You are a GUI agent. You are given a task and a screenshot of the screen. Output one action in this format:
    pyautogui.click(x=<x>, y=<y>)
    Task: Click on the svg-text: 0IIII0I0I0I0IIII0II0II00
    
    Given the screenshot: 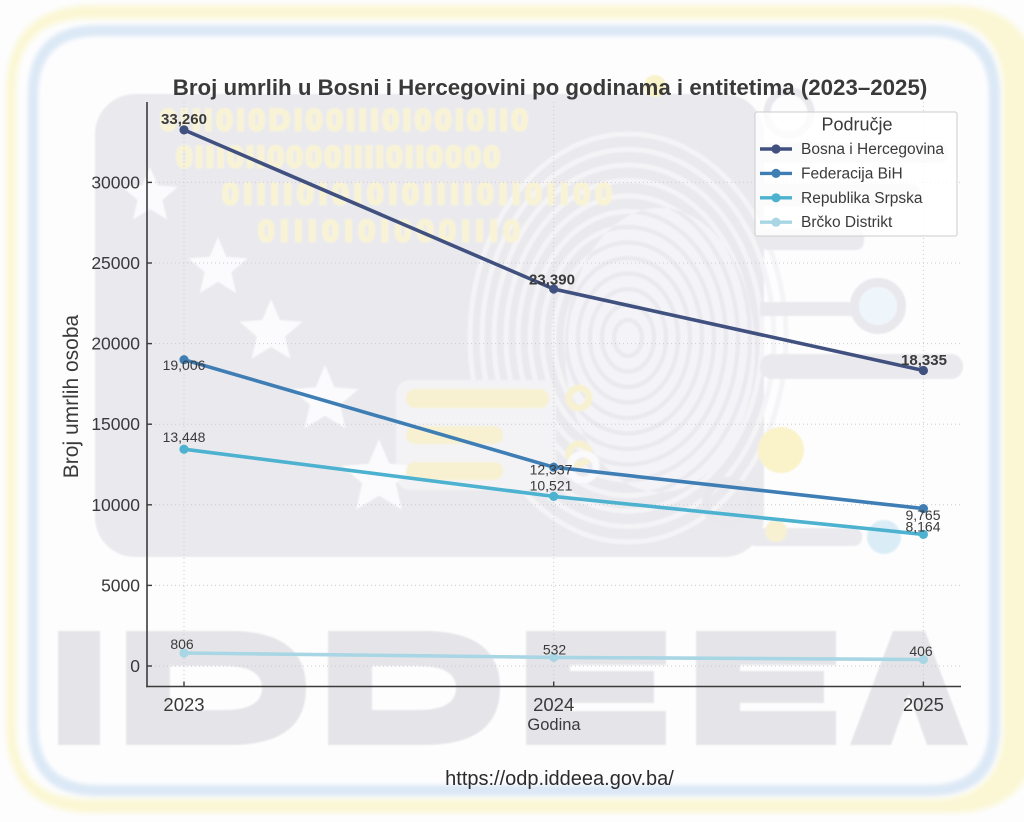 What is the action you would take?
    pyautogui.click(x=417, y=194)
    